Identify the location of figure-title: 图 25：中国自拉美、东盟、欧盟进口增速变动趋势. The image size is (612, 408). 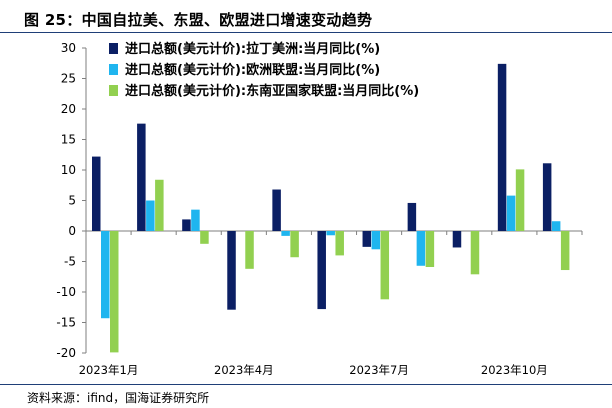
(198, 20).